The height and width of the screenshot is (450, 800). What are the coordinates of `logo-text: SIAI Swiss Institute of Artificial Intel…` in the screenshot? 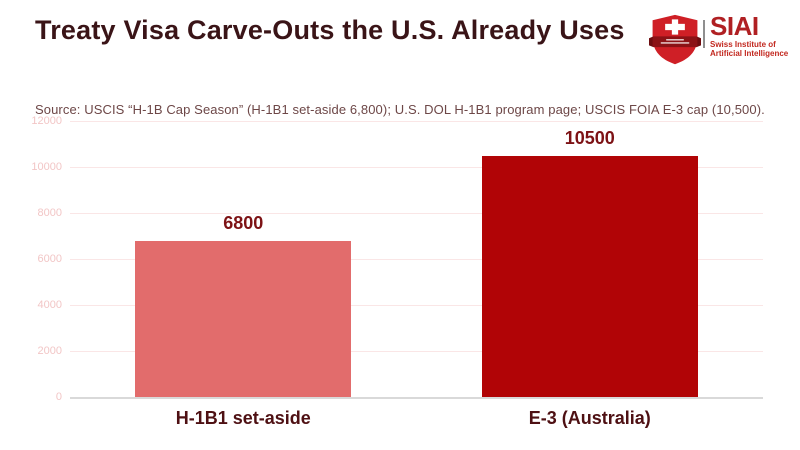 It's located at (749, 35).